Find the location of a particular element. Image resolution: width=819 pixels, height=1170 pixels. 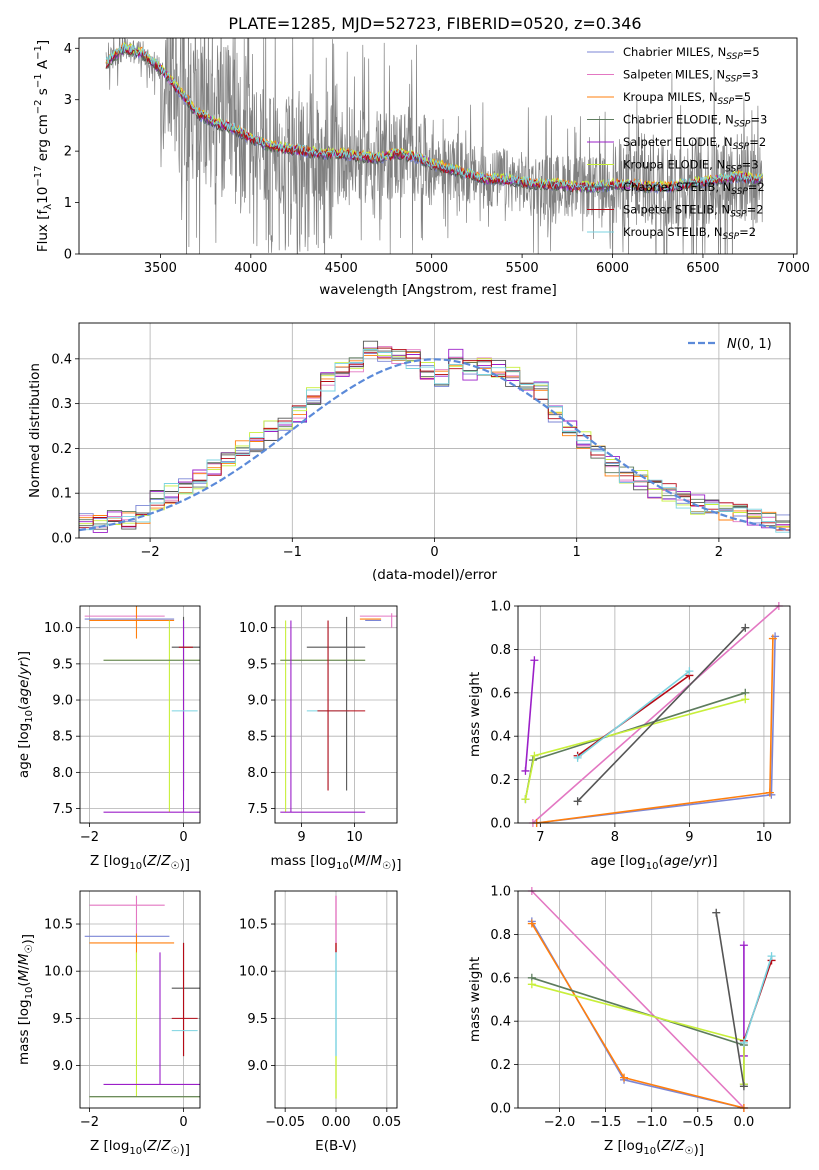

x-axis-label: age [log10(age/yr)] is located at coordinates (653, 862).